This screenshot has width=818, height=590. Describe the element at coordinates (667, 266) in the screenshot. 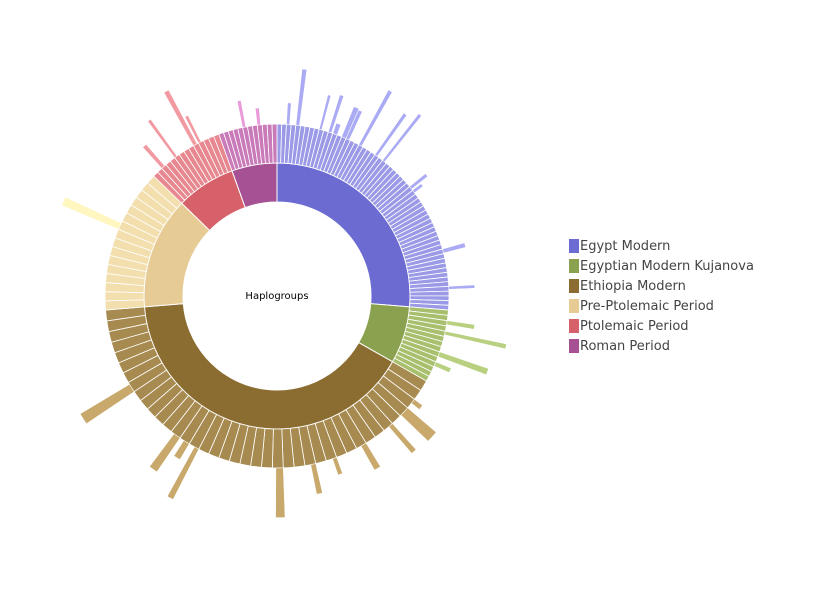

I see `legend-label: Egyptian Modern Kujanova` at that location.